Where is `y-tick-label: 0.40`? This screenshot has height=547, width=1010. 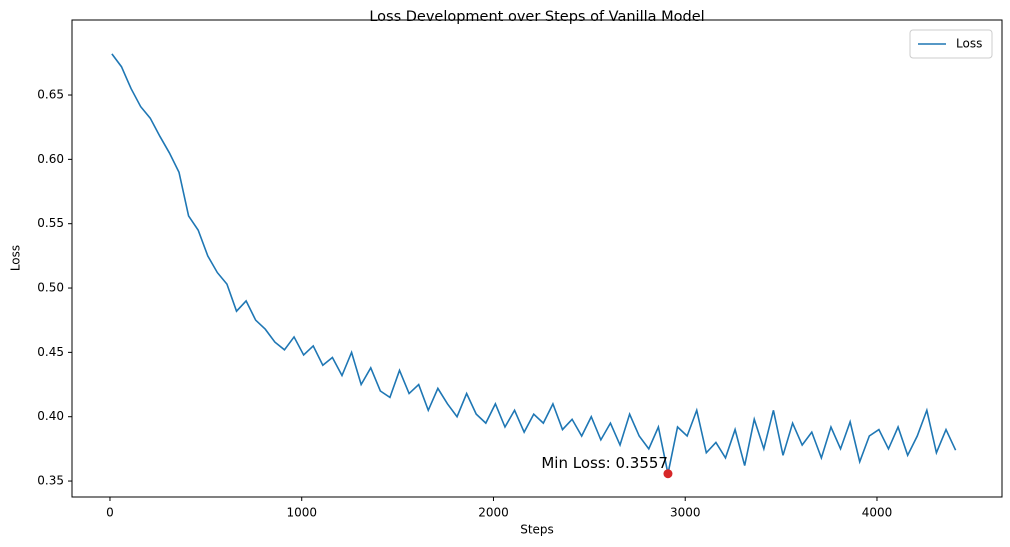 y-tick-label: 0.40 is located at coordinates (50, 416).